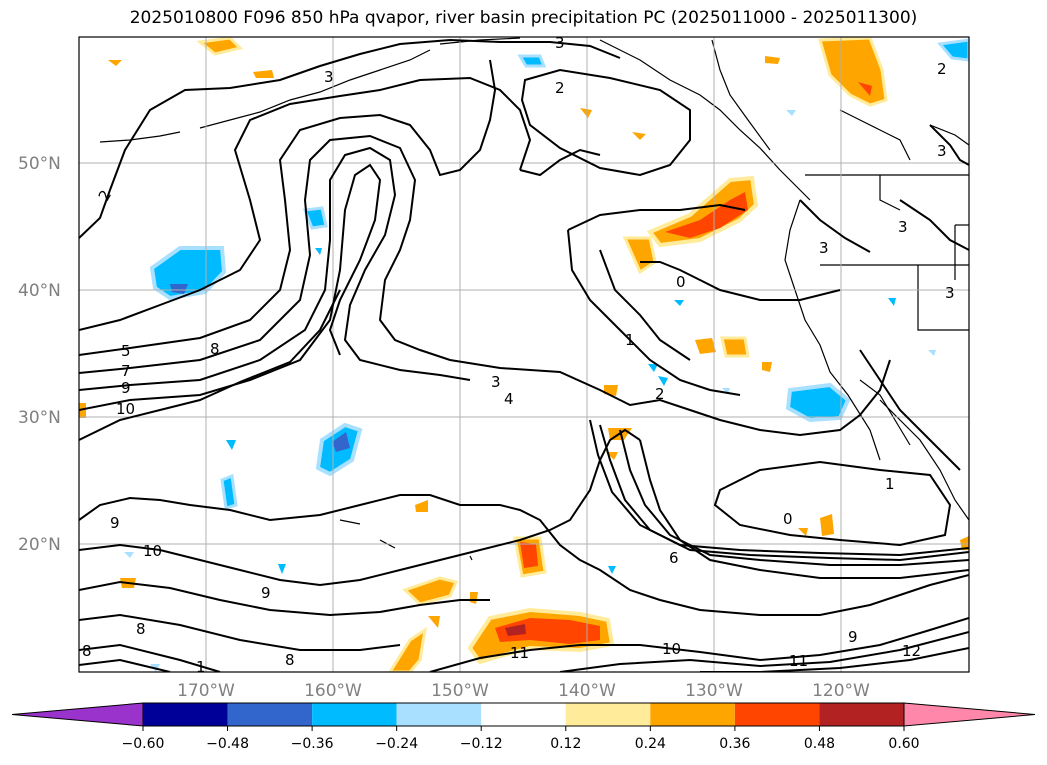 This screenshot has height=765, width=1047. Describe the element at coordinates (39, 354) in the screenshot. I see `latitude-labels: 50°N 40°N 30°N 20°N` at that location.